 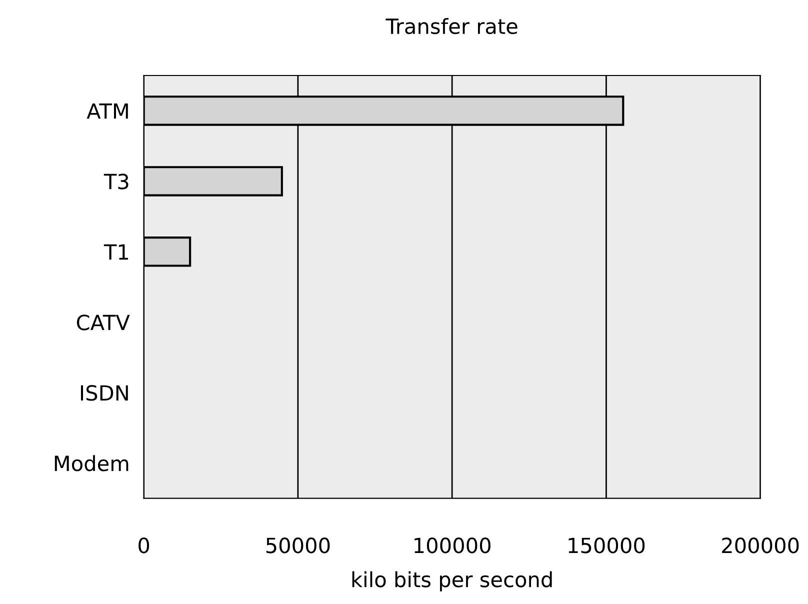 What do you see at coordinates (452, 26) in the screenshot?
I see `chart-title: Transfer rate` at bounding box center [452, 26].